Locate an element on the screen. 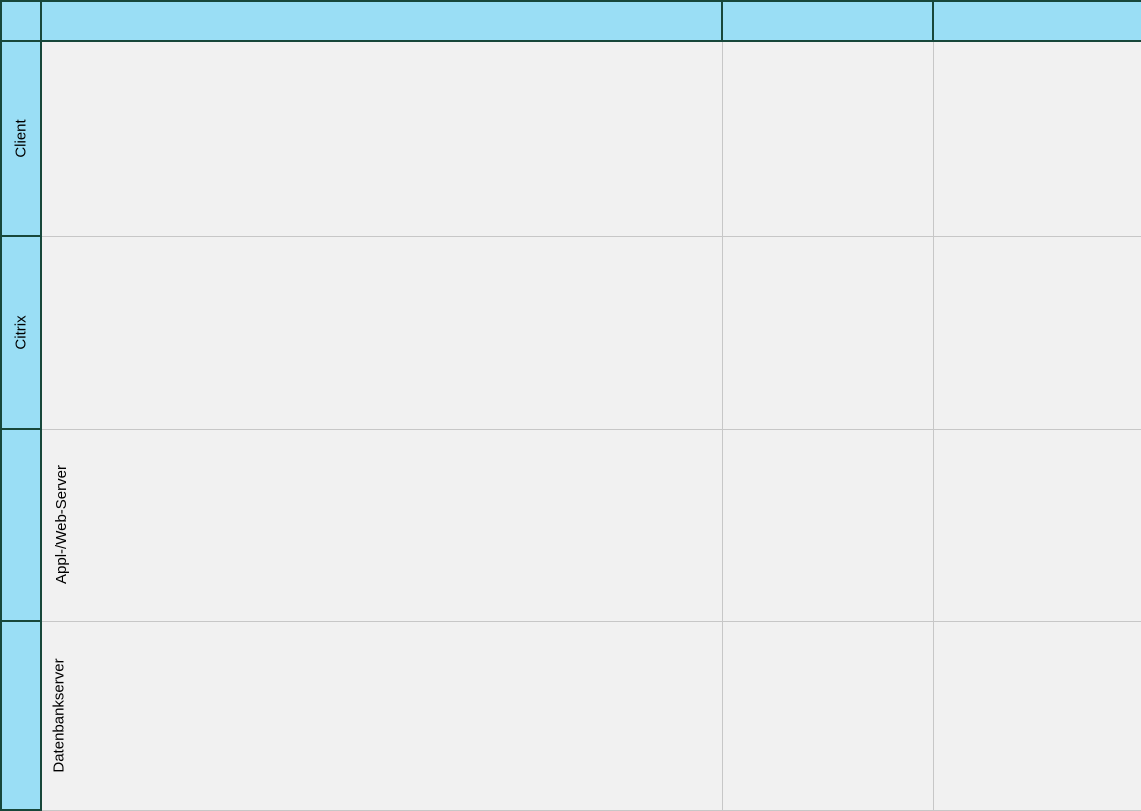  lane-label-client: Client is located at coordinates (21, 138).